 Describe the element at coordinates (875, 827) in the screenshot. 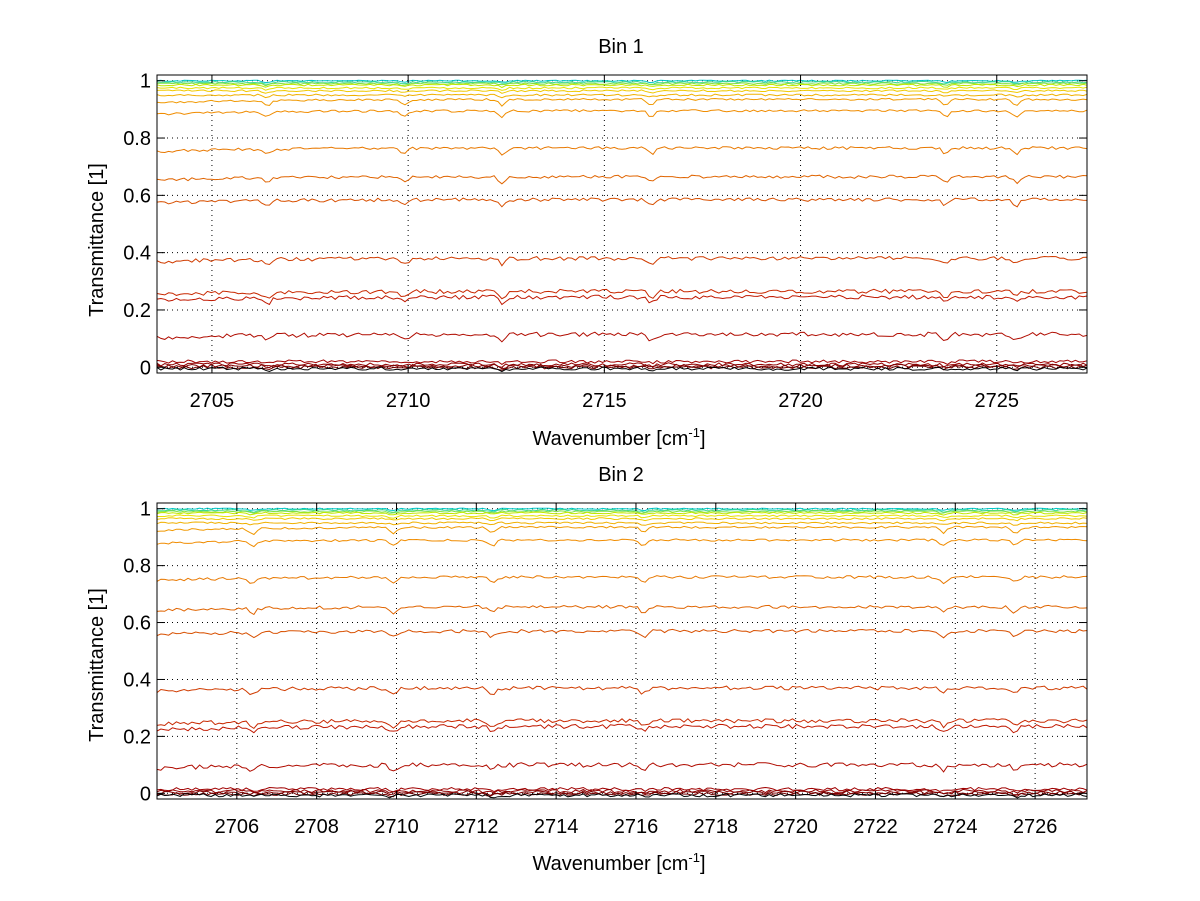

I see `x-tick-label: 2722` at that location.